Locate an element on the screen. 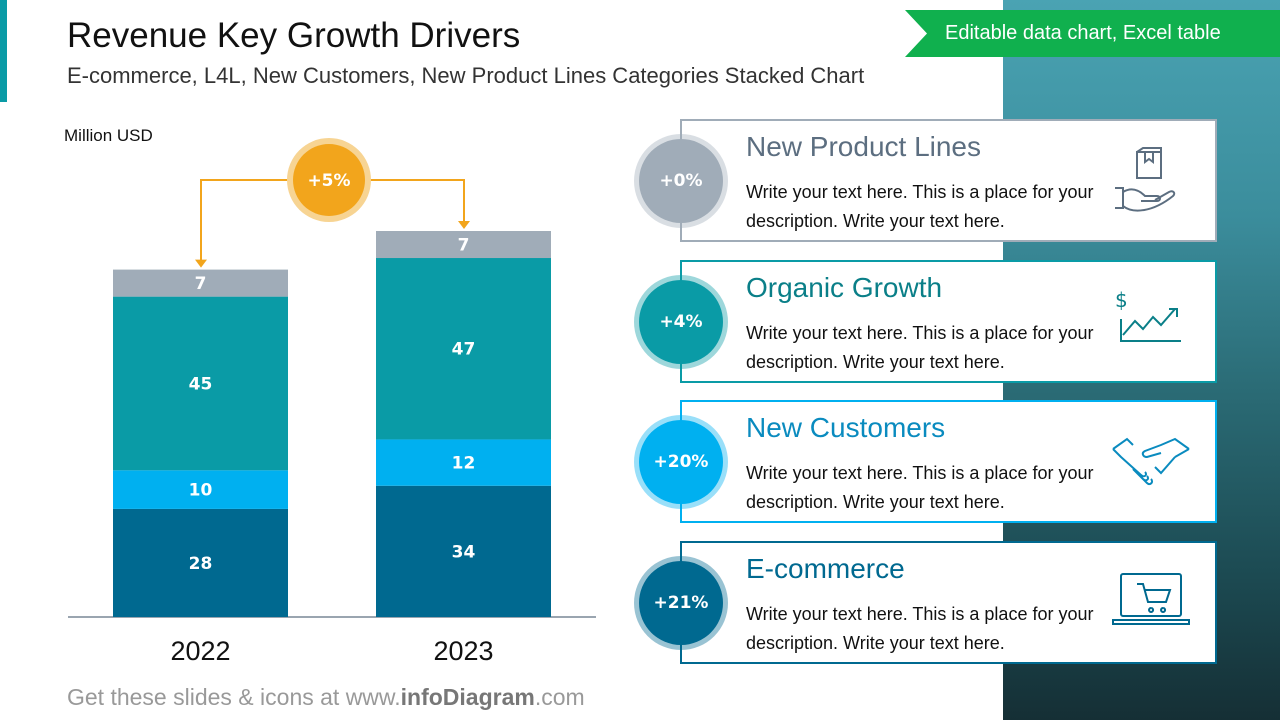  bar-new_customers-2023 is located at coordinates (463, 462).